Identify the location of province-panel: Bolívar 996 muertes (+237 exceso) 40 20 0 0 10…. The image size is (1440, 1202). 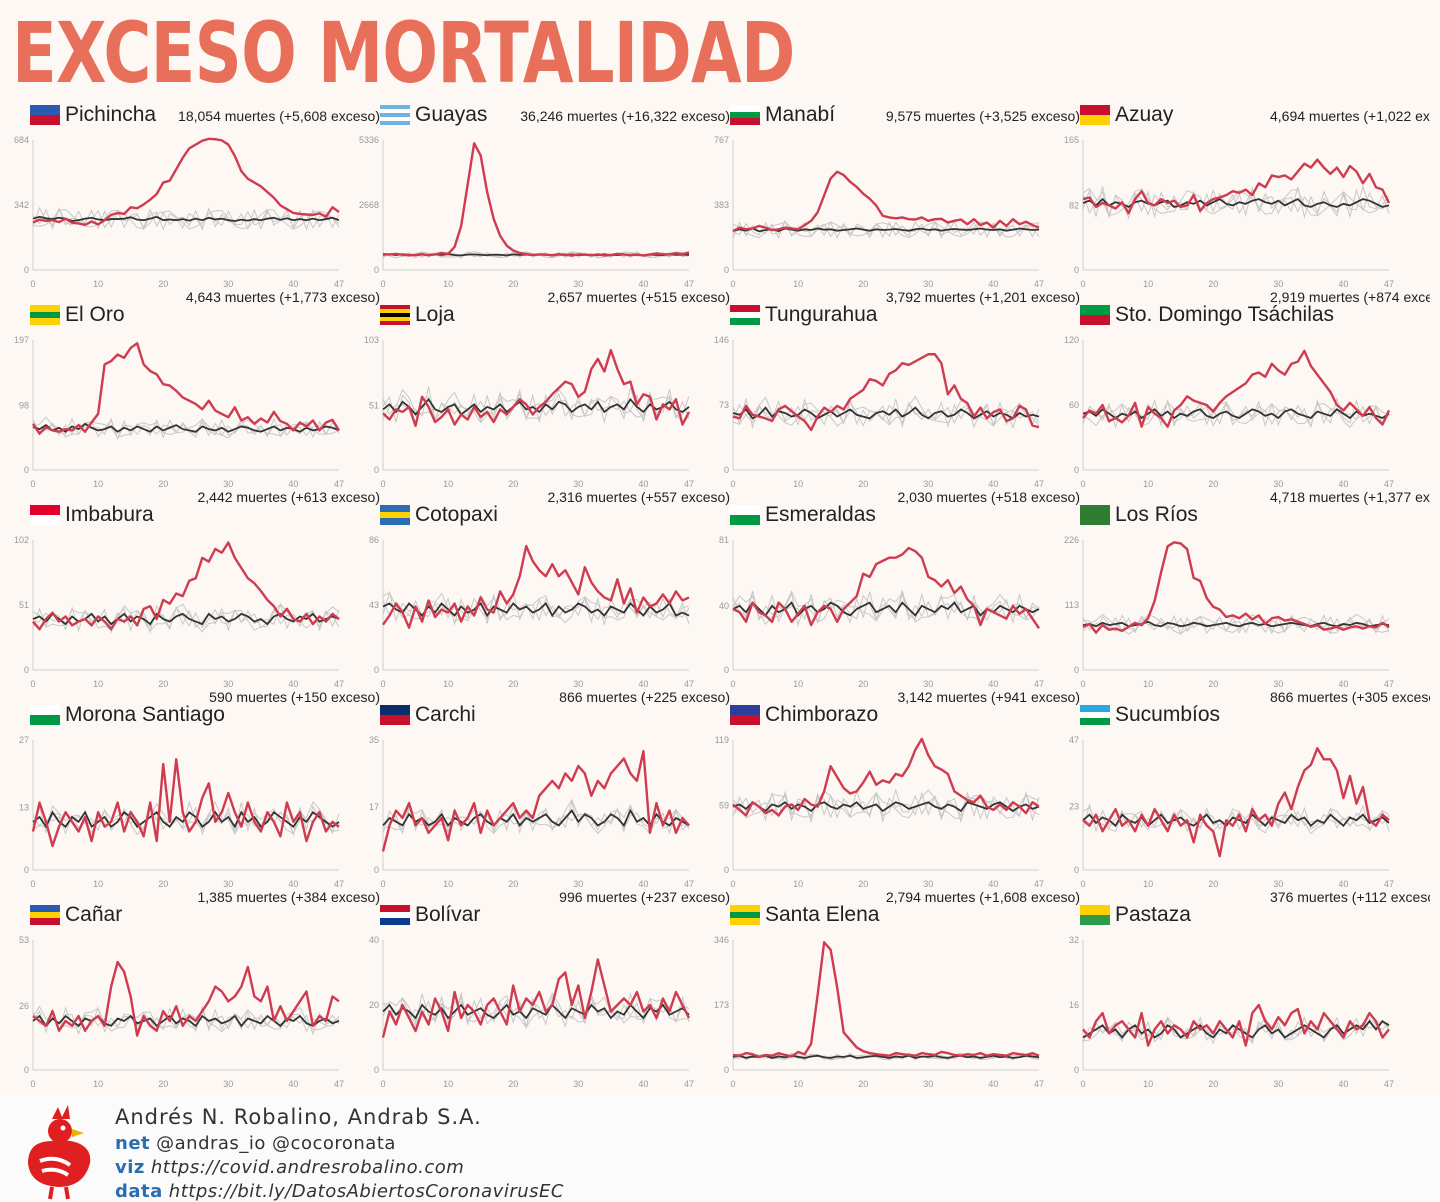
(542, 994).